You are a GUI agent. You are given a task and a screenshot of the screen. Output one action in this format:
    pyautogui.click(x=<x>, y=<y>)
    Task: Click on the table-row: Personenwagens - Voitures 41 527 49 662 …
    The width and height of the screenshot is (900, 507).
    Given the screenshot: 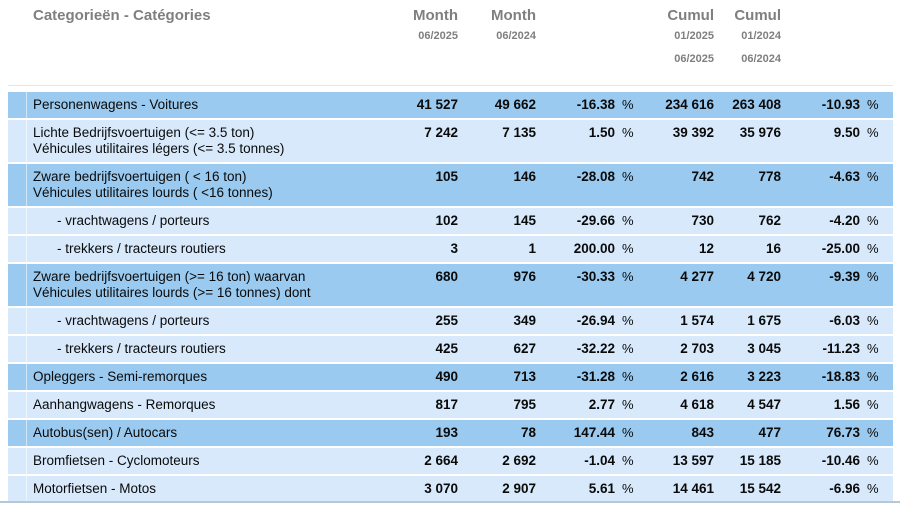 What is the action you would take?
    pyautogui.click(x=450, y=105)
    